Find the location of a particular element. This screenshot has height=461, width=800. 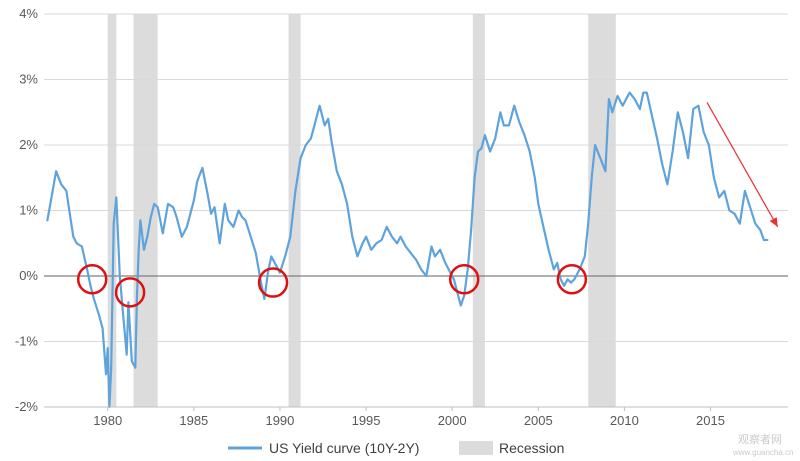

x-tick-label: 1985 is located at coordinates (193, 420).